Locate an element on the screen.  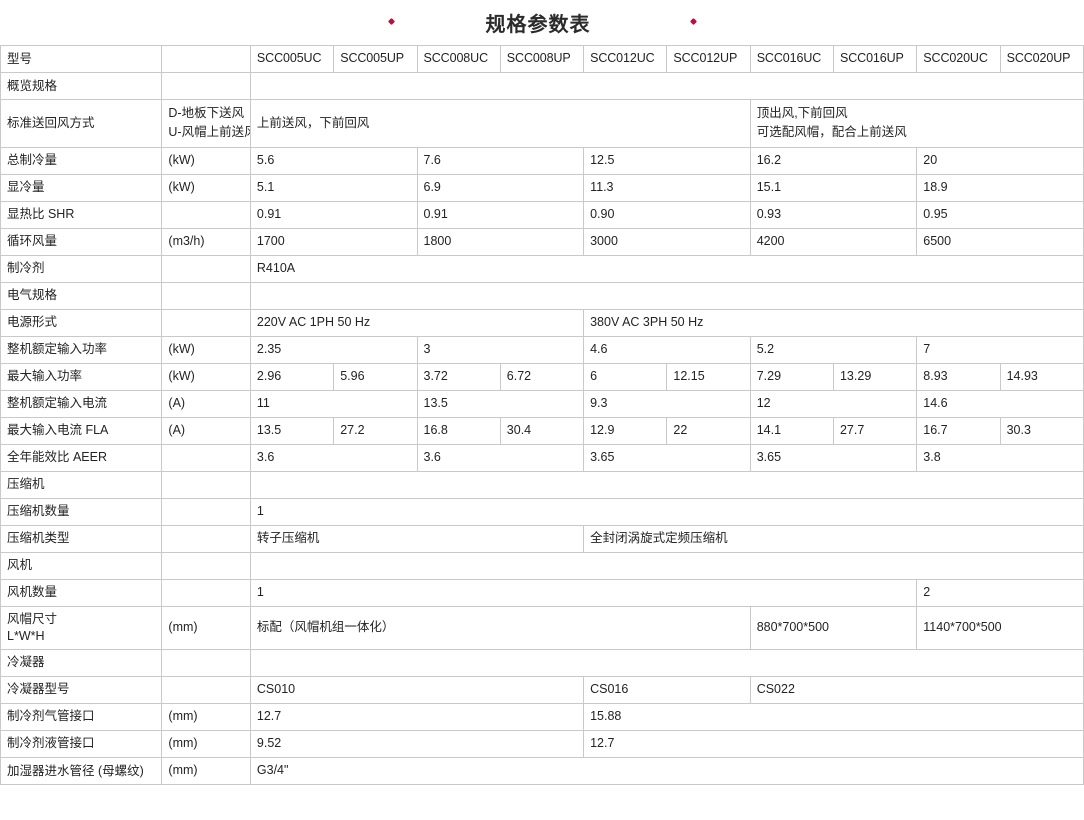
row-label-fan-qty: 风机数量 is located at coordinates (81, 592).